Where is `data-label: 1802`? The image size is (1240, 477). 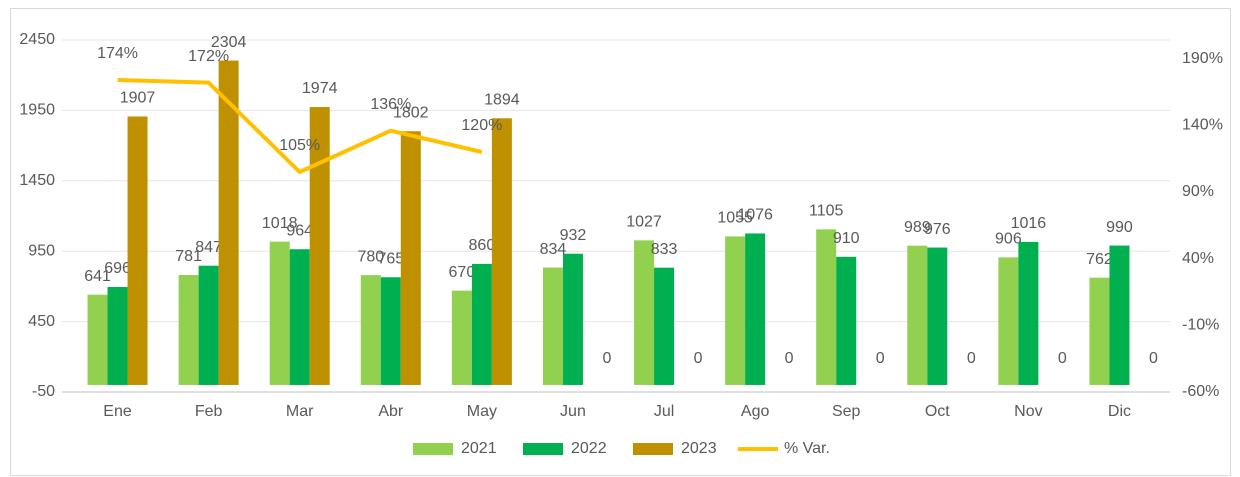
data-label: 1802 is located at coordinates (411, 112).